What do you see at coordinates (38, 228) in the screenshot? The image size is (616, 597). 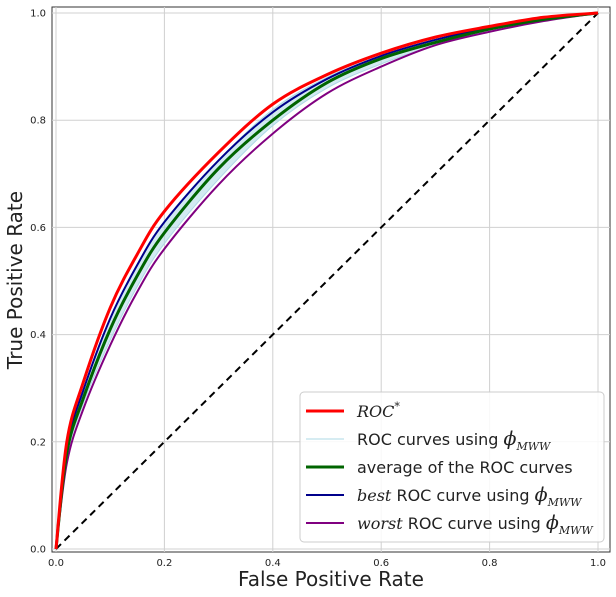 I see `y-tick-label: 0.6` at bounding box center [38, 228].